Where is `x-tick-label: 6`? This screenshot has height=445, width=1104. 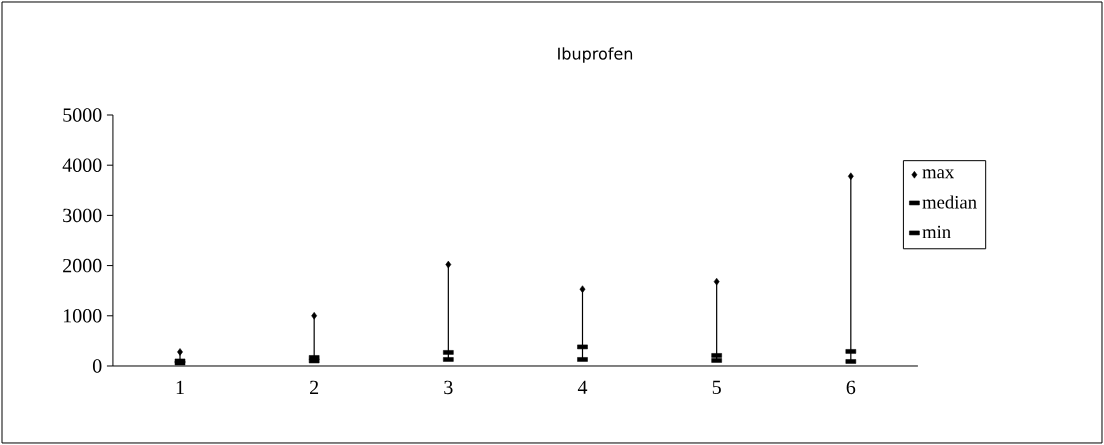 x-tick-label: 6 is located at coordinates (851, 387).